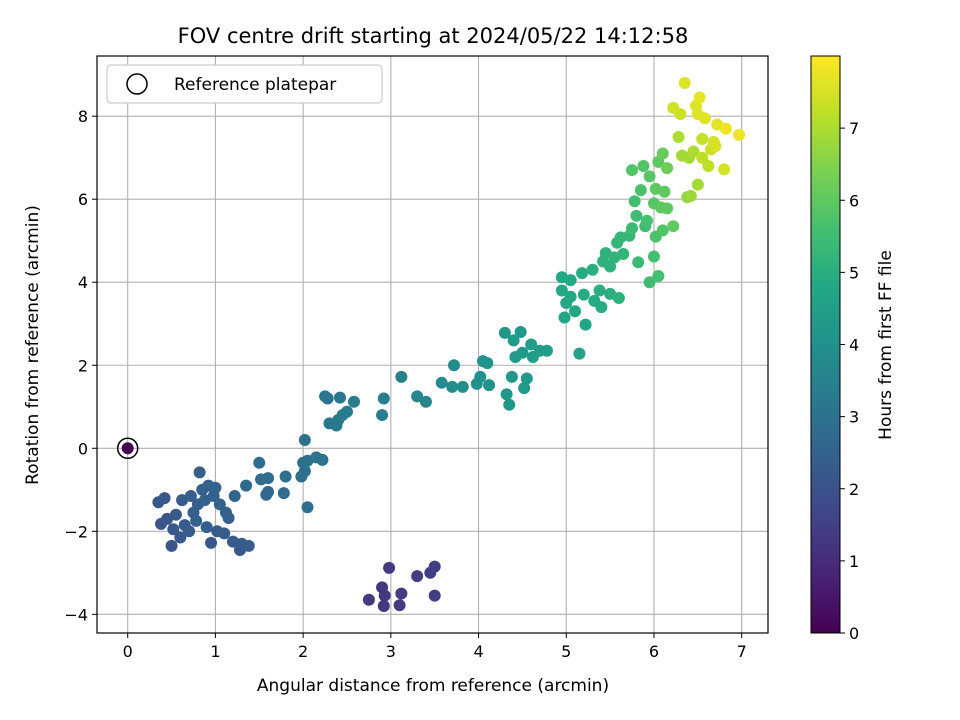 The image size is (960, 720). Describe the element at coordinates (478, 651) in the screenshot. I see `x-tick-label: 4` at that location.